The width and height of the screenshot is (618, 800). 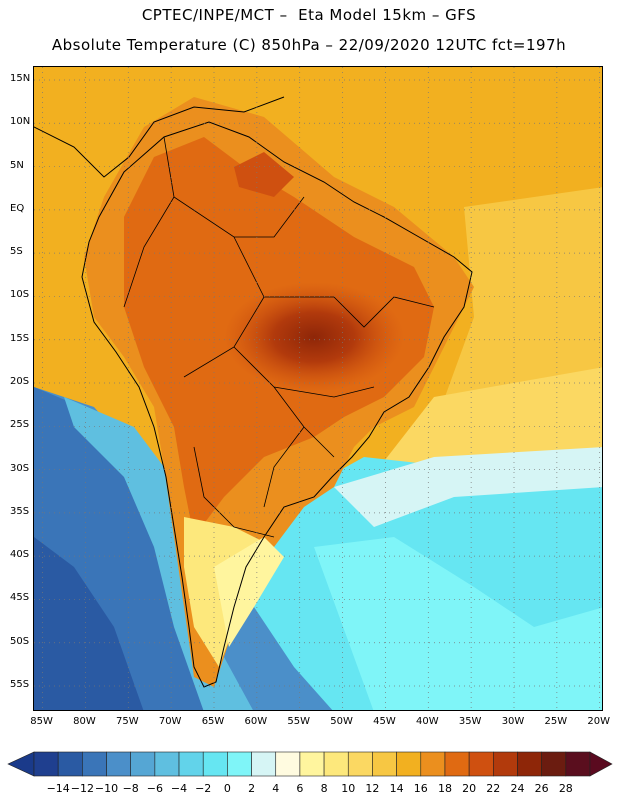 I want to click on lat-tick-label: 30S, so click(x=20, y=468).